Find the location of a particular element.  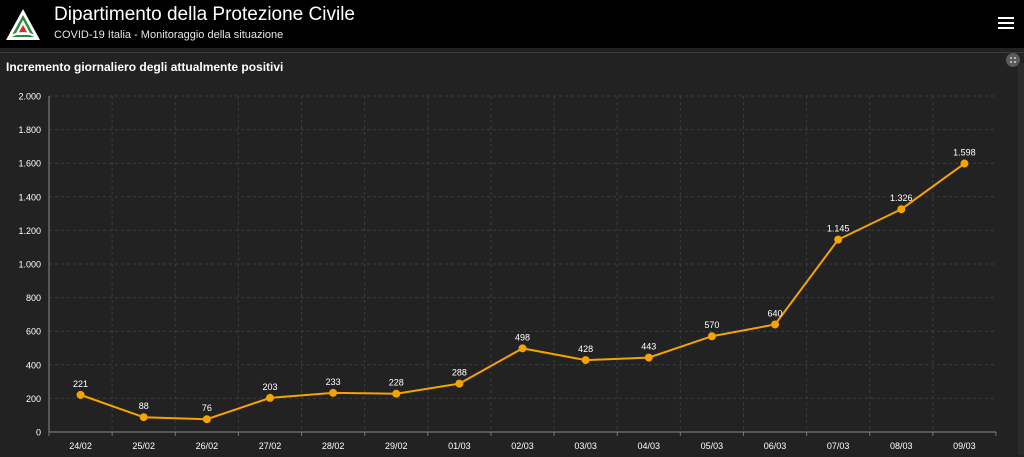

x-tick-label: 24/02 is located at coordinates (80, 446).